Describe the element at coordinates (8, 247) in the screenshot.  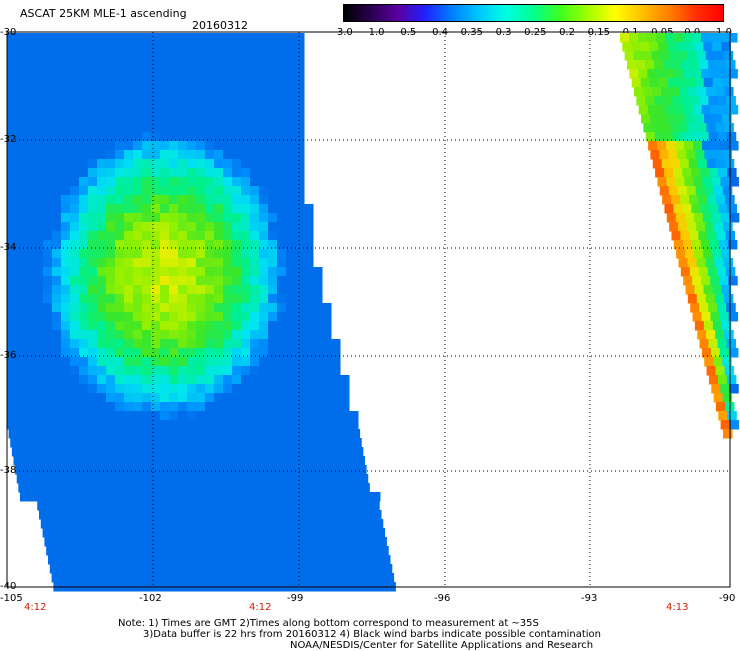
I see `lat-label-34: -34` at that location.